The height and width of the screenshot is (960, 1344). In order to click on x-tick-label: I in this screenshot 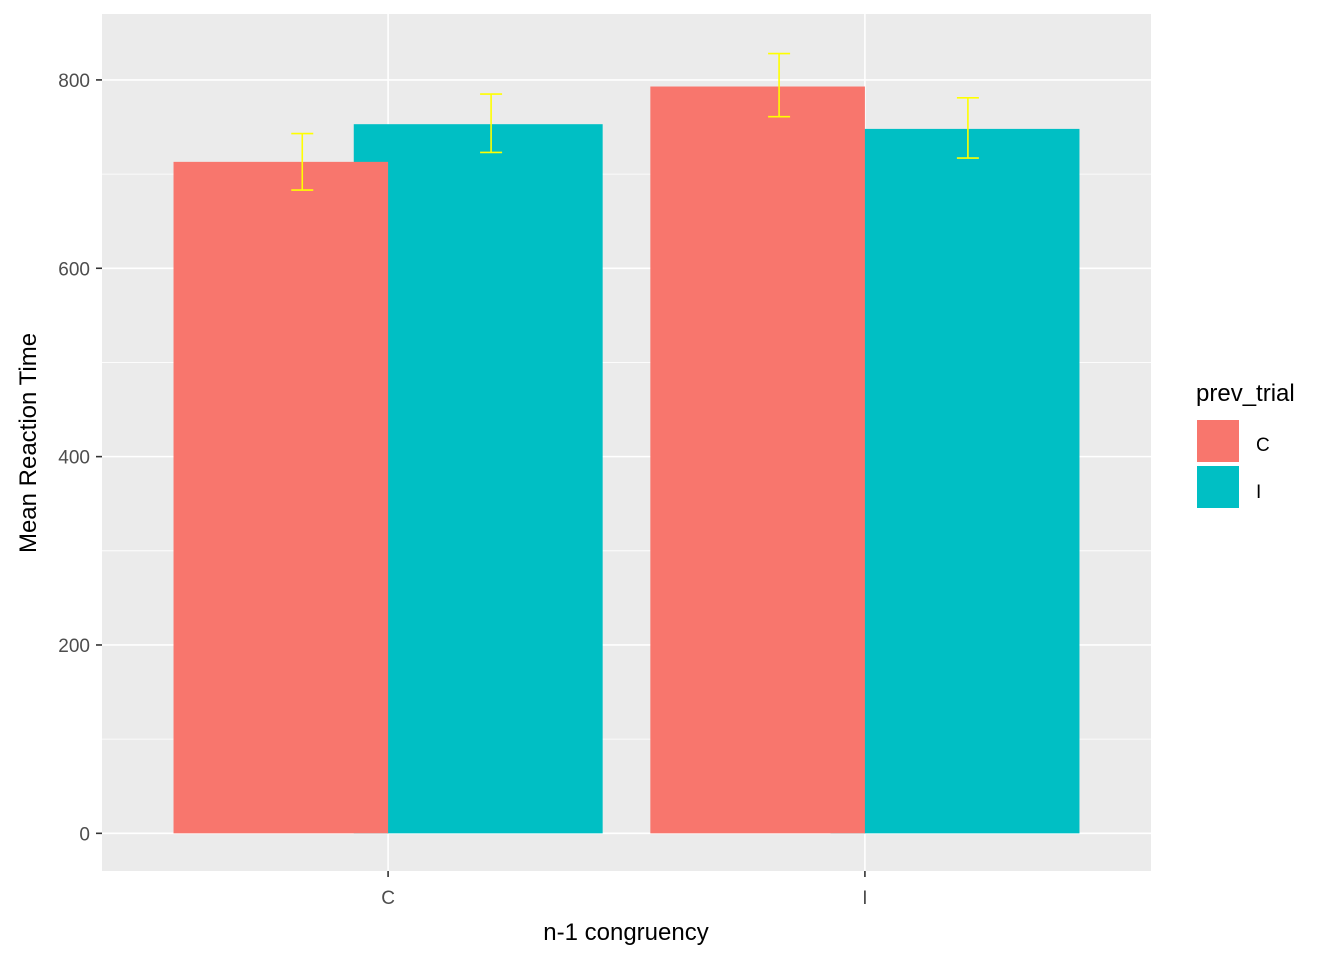, I will do `click(864, 898)`.